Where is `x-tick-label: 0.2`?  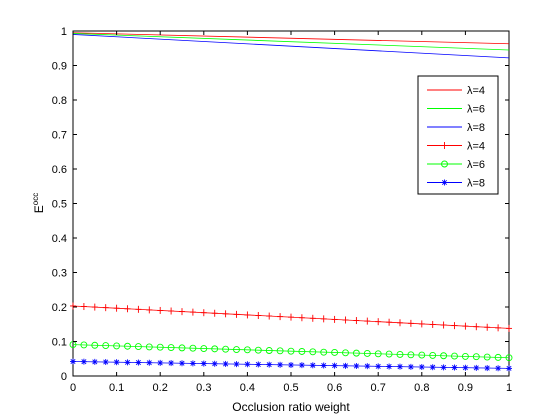
x-tick-label: 0.2 is located at coordinates (160, 388).